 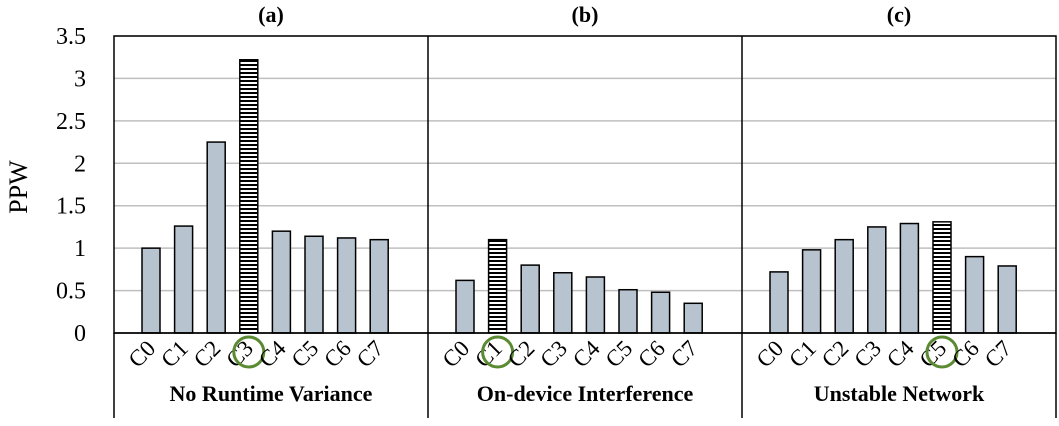 What do you see at coordinates (80, 249) in the screenshot?
I see `y-tick-label: 1` at bounding box center [80, 249].